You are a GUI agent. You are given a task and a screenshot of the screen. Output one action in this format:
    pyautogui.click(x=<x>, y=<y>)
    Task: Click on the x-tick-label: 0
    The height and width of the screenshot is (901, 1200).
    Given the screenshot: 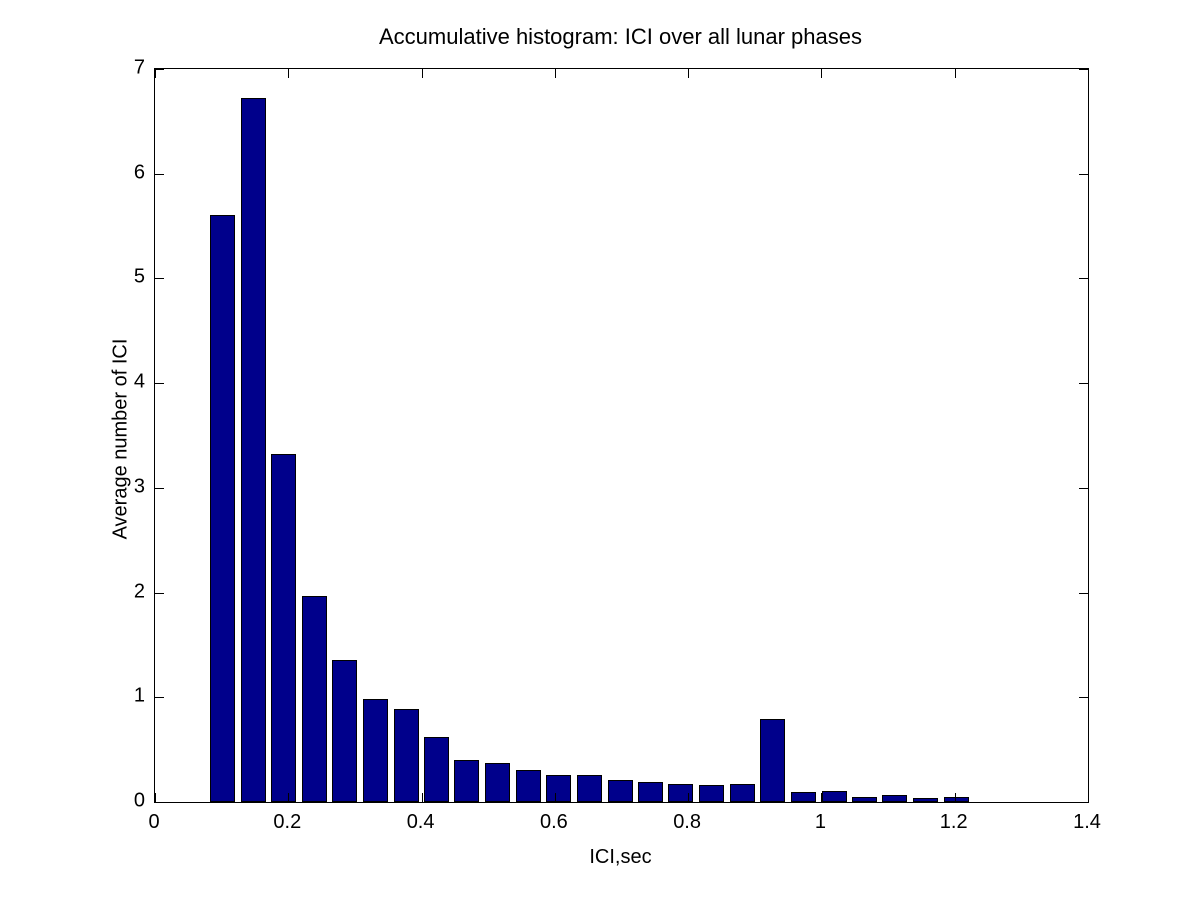 What is the action you would take?
    pyautogui.click(x=154, y=822)
    